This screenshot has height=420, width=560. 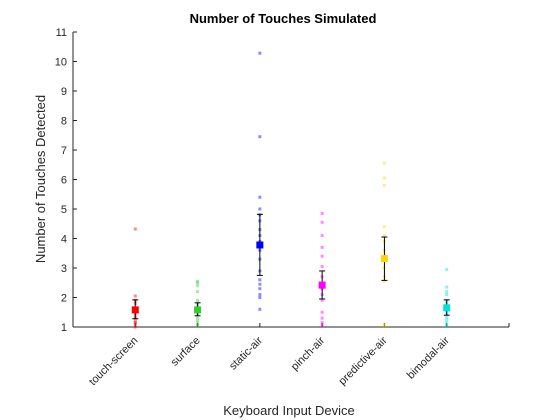 I want to click on y-tick-label: 11, so click(x=61, y=33).